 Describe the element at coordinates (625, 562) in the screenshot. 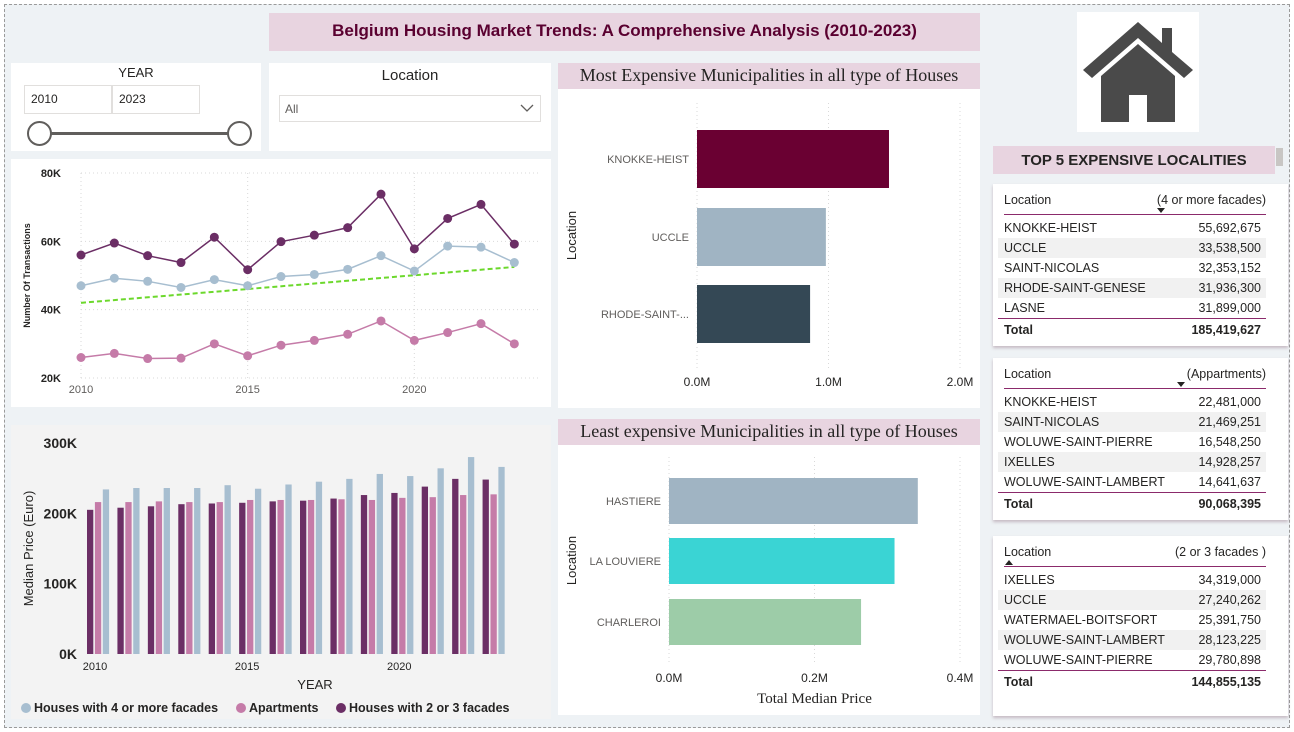

I see `category-label: LA LOUVIERE` at that location.